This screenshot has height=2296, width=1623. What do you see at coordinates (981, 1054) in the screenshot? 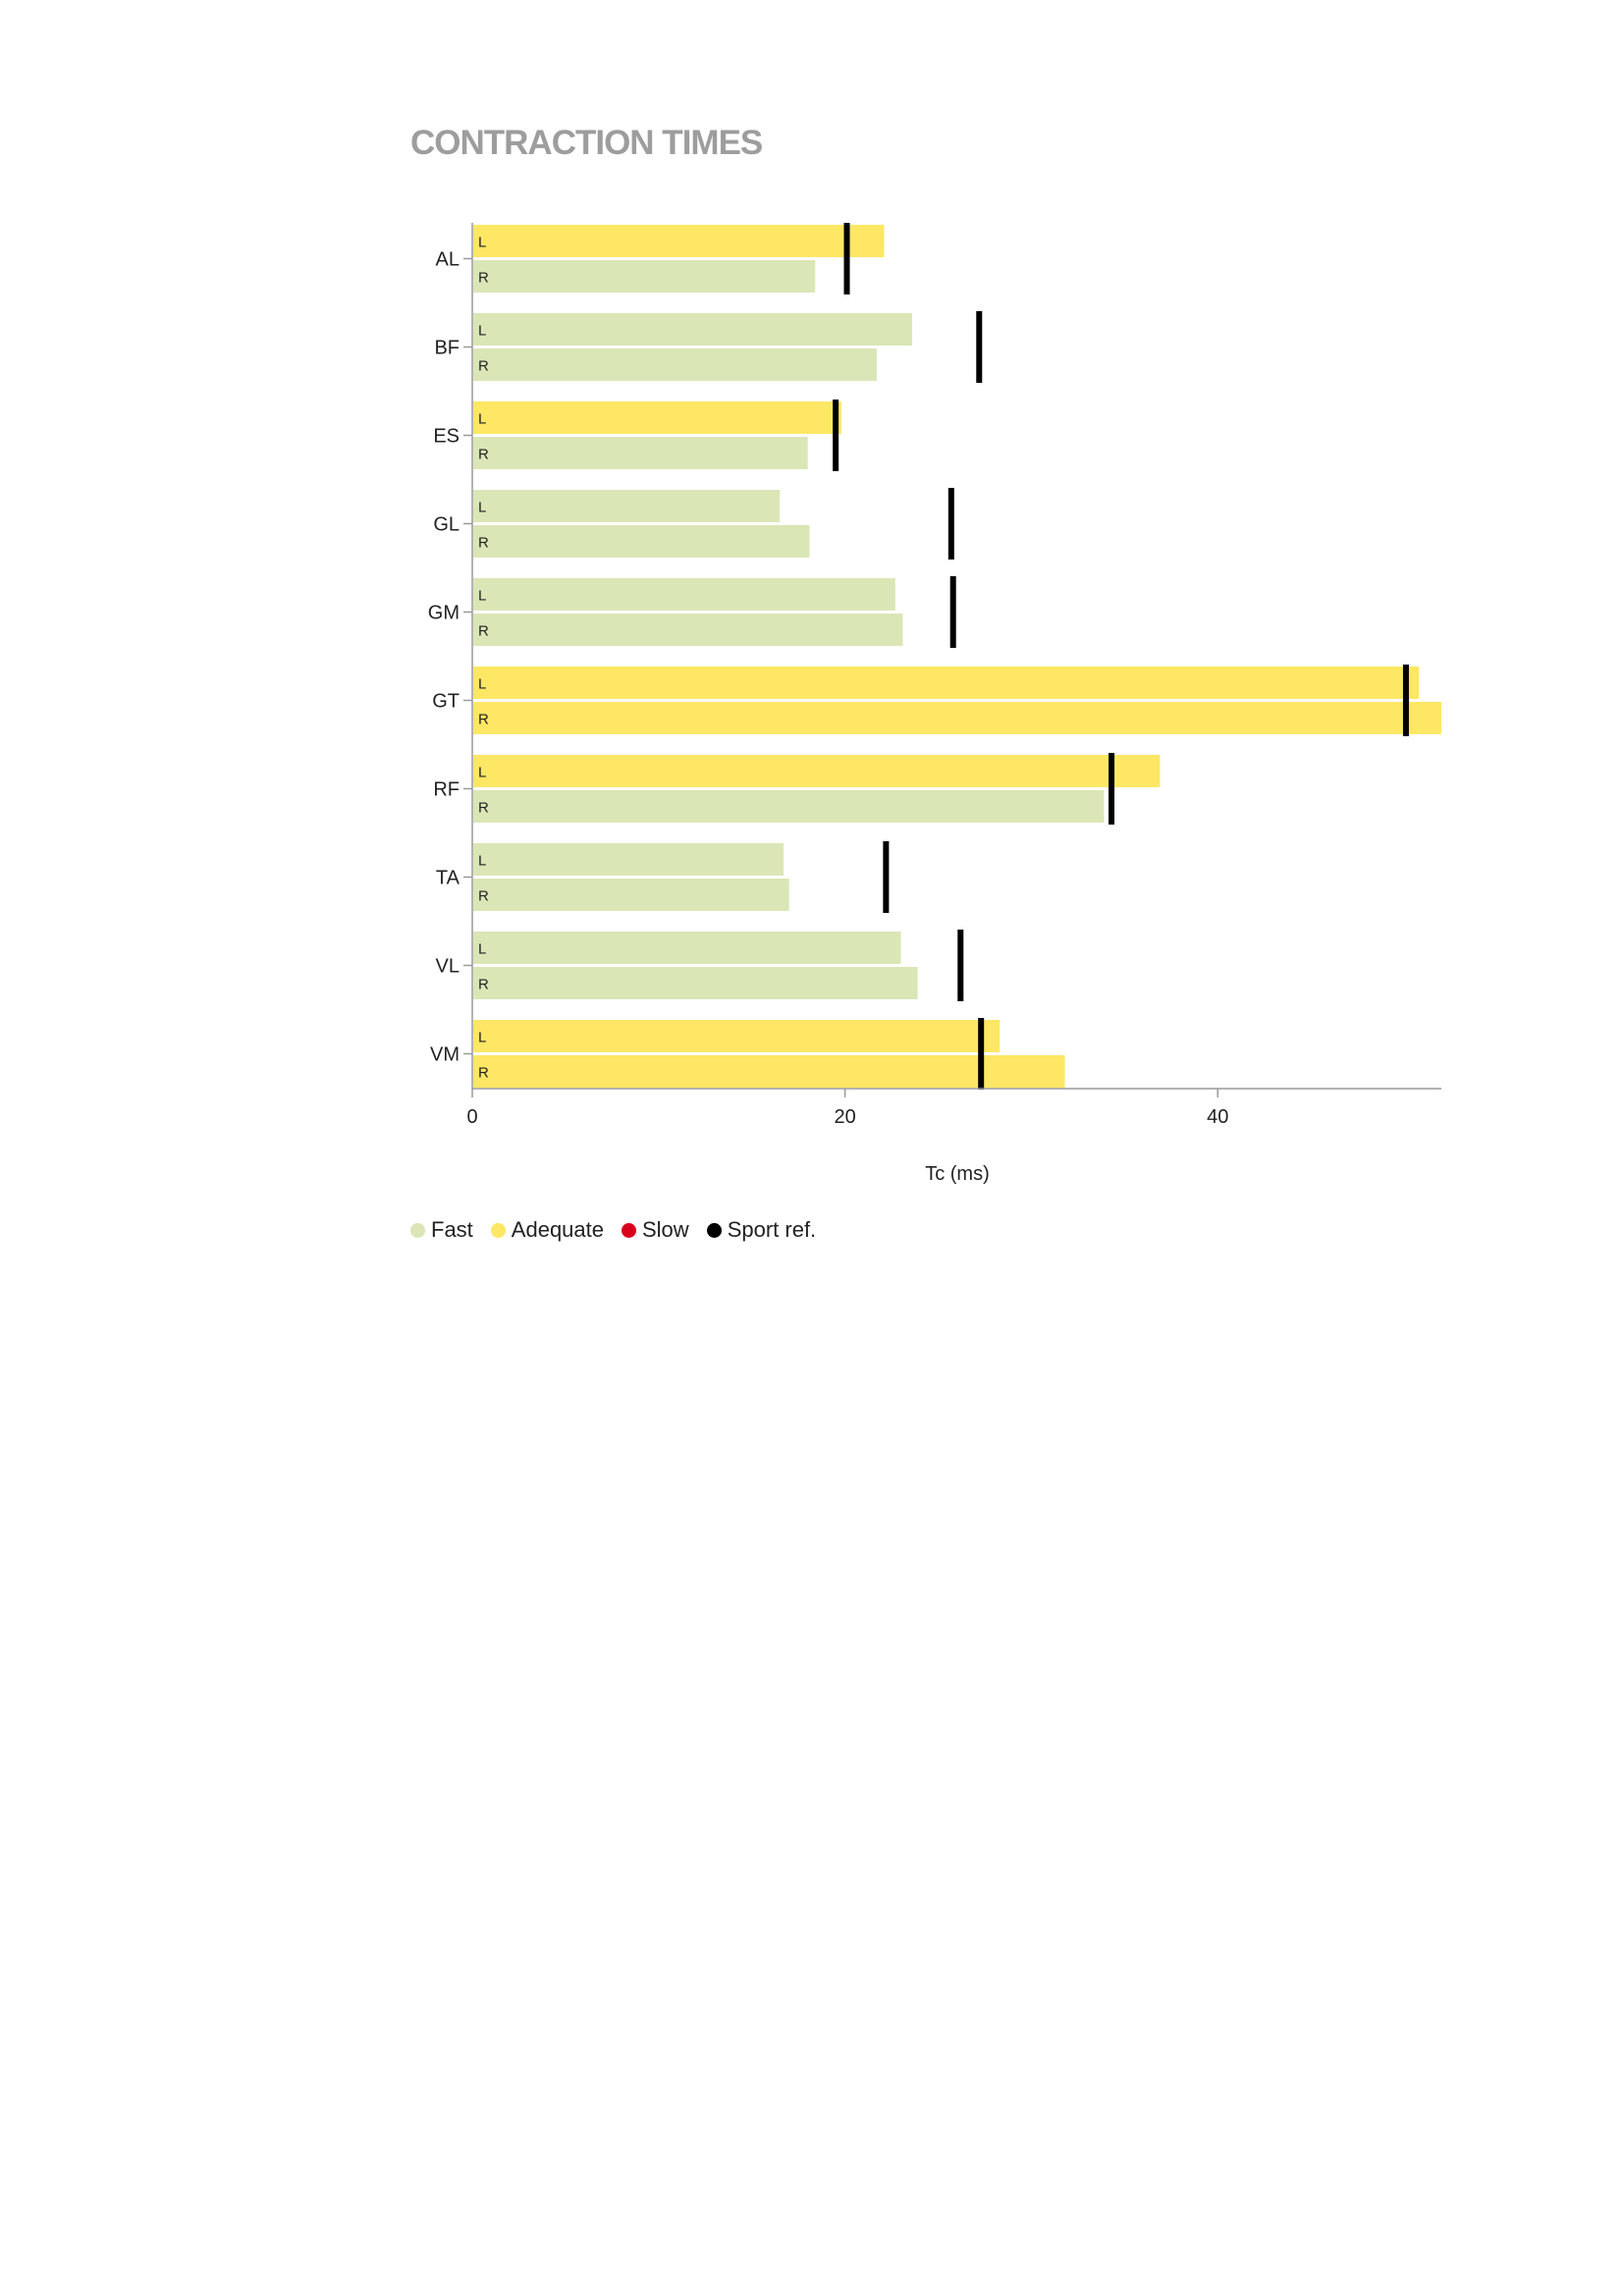
I see `sport-ref-vm` at bounding box center [981, 1054].